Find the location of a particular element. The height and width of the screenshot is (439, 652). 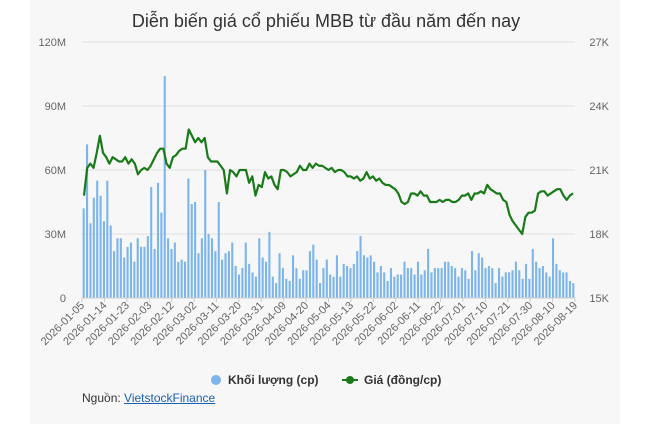

y-left-tick-label: 120M is located at coordinates (52, 43).